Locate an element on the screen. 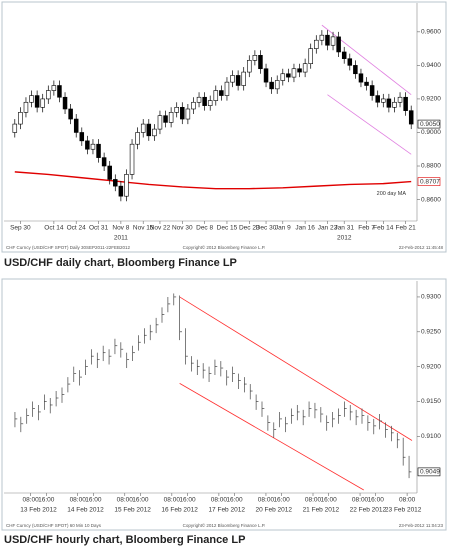 The height and width of the screenshot is (552, 449). footer-timestamp: 23-Feb-2012 11:04:23 is located at coordinates (421, 525).